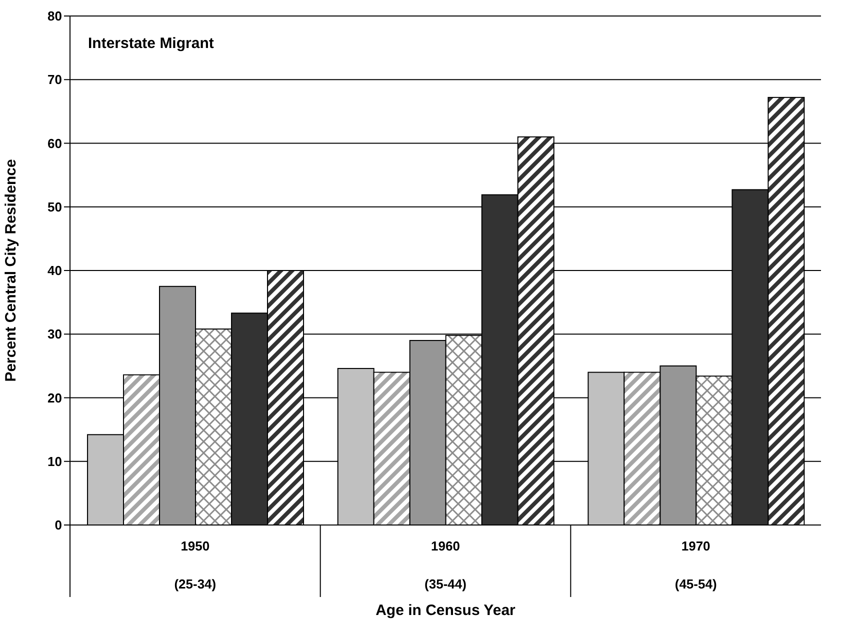  I want to click on y-tick-label: 70, so click(55, 80).